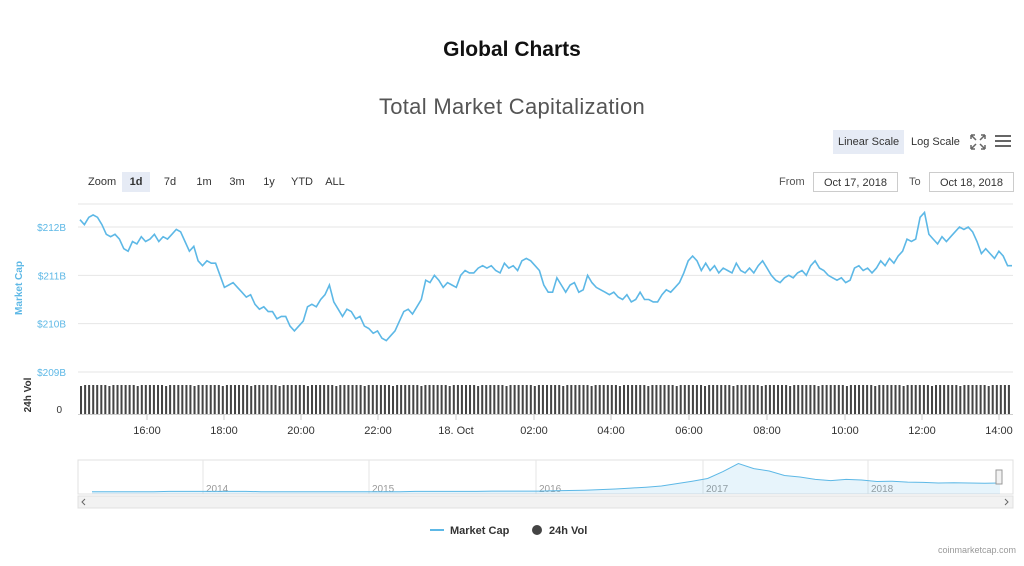  Describe the element at coordinates (855, 182) in the screenshot. I see `from-date-input: Oct 17, 2018` at that location.